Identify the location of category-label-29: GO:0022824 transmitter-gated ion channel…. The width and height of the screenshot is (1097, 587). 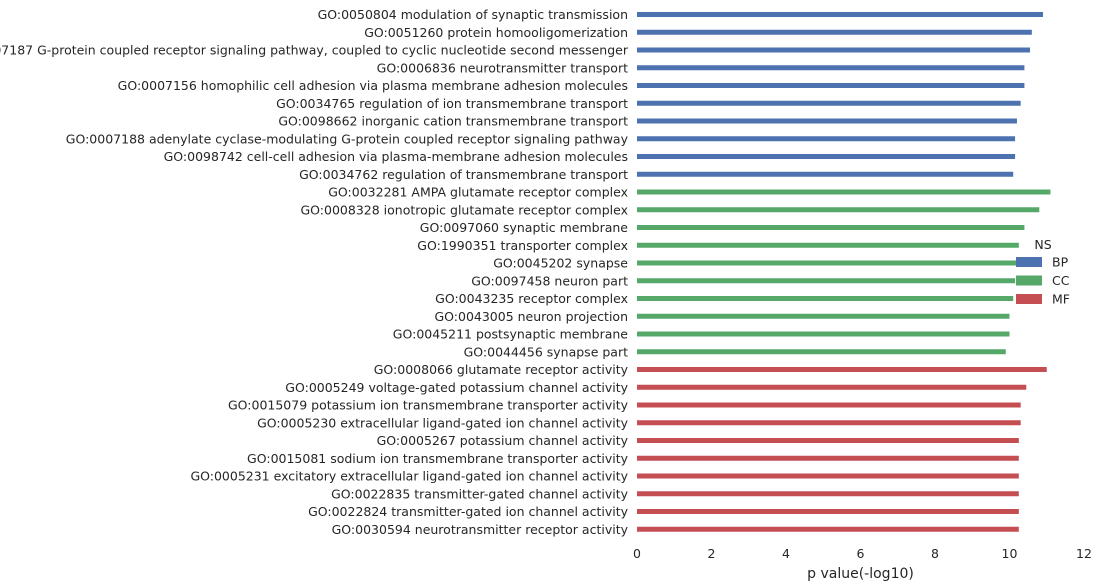
(468, 511).